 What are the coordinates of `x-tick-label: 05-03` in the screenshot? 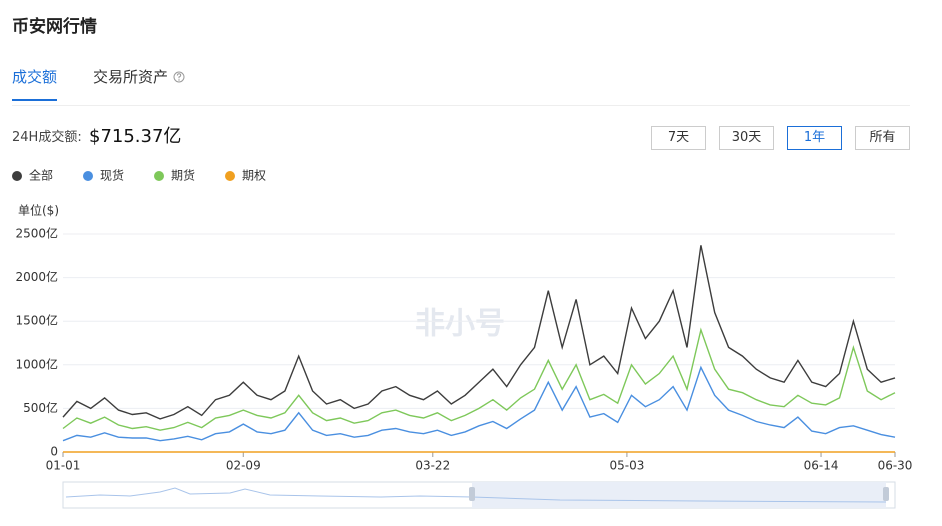 It's located at (626, 466).